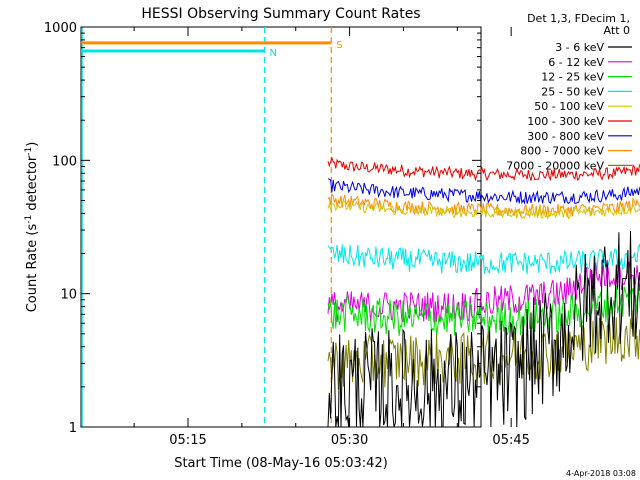 The height and width of the screenshot is (480, 640). I want to click on x-axis-label: Start Time (08-May-16 05:03:42), so click(281, 463).